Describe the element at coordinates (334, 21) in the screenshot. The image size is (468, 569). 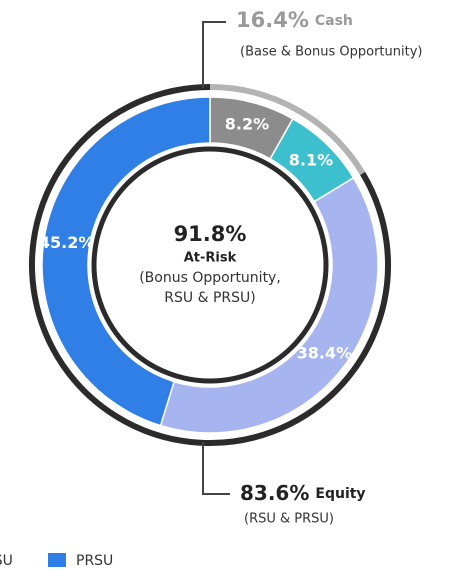
I see `annotation-label: Cash` at that location.